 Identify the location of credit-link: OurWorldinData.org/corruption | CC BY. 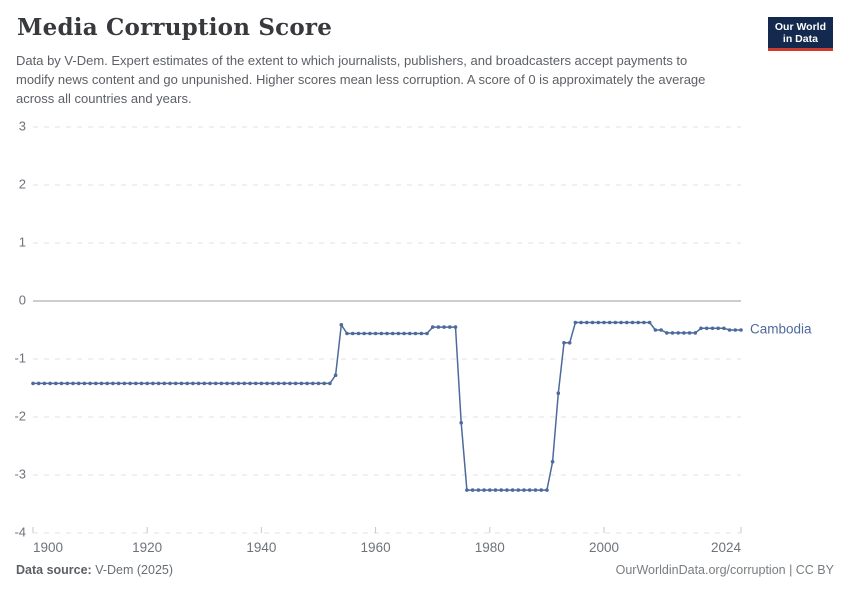
(724, 570).